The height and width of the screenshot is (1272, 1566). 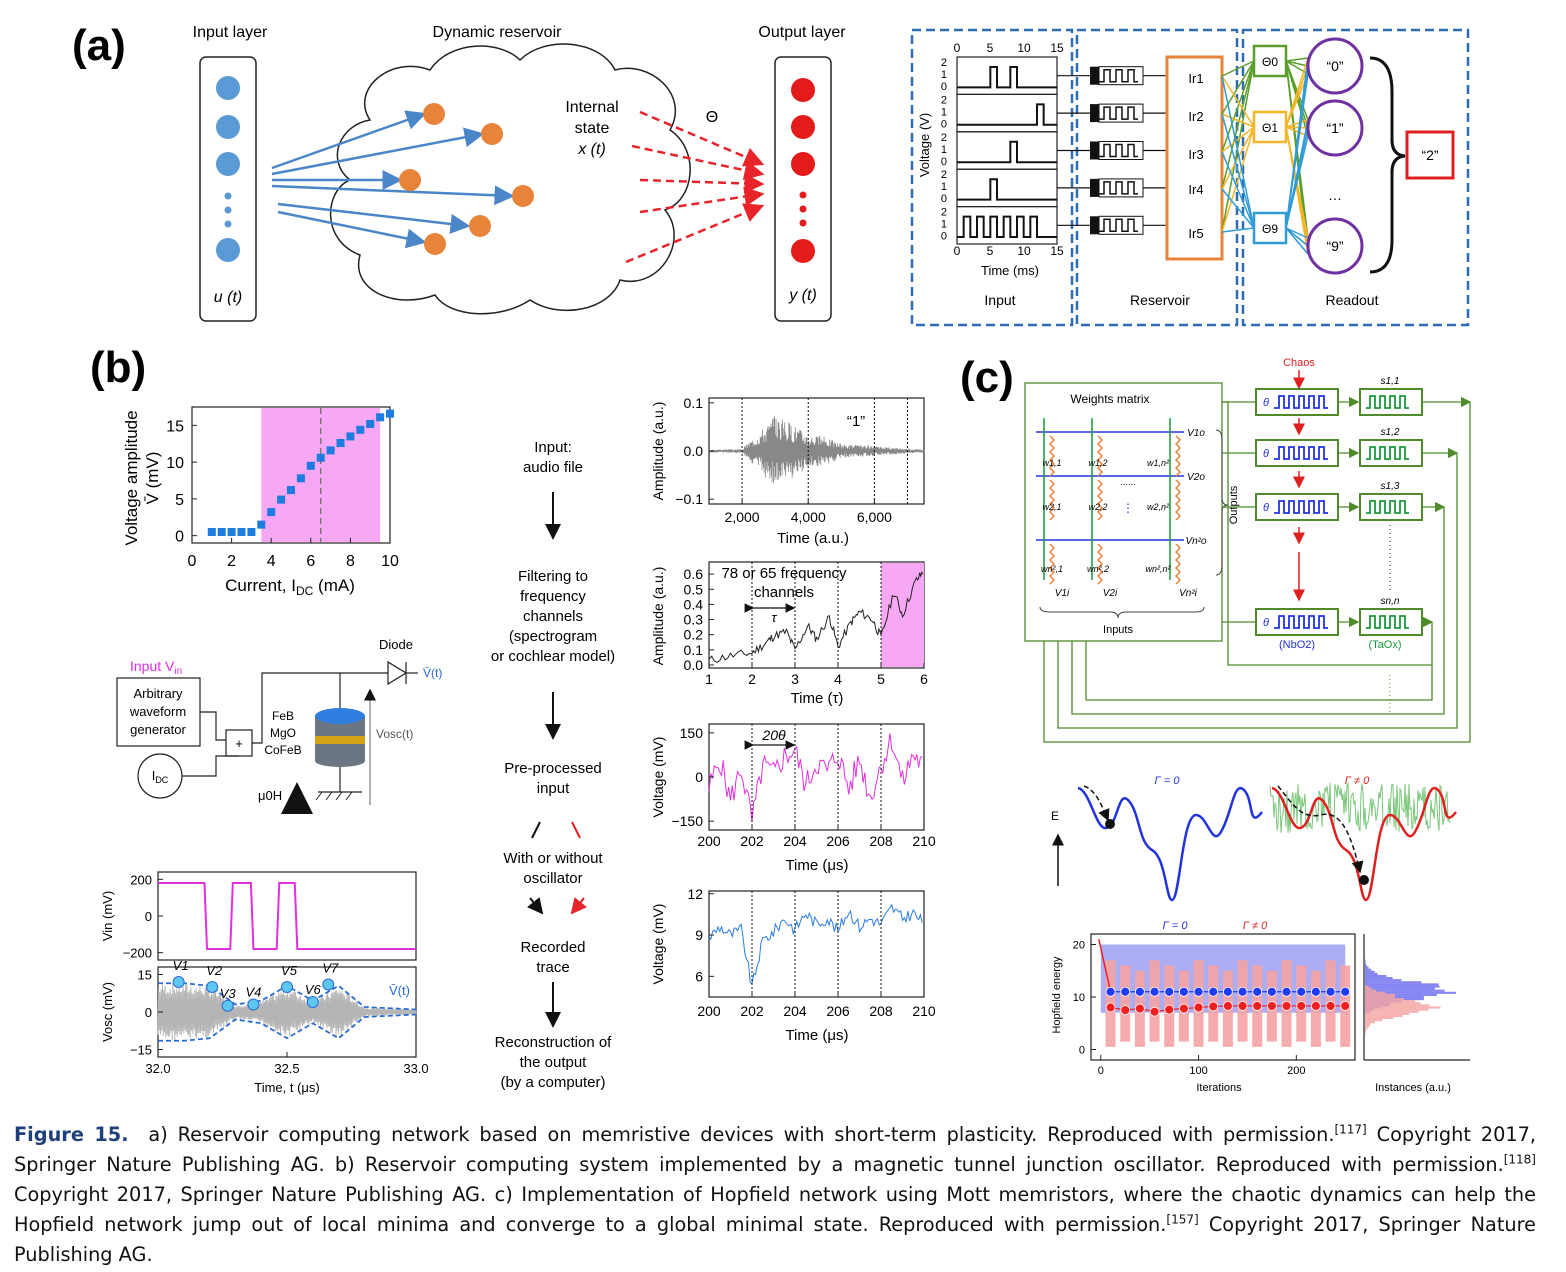 I want to click on marker-label: V3, so click(x=228, y=993).